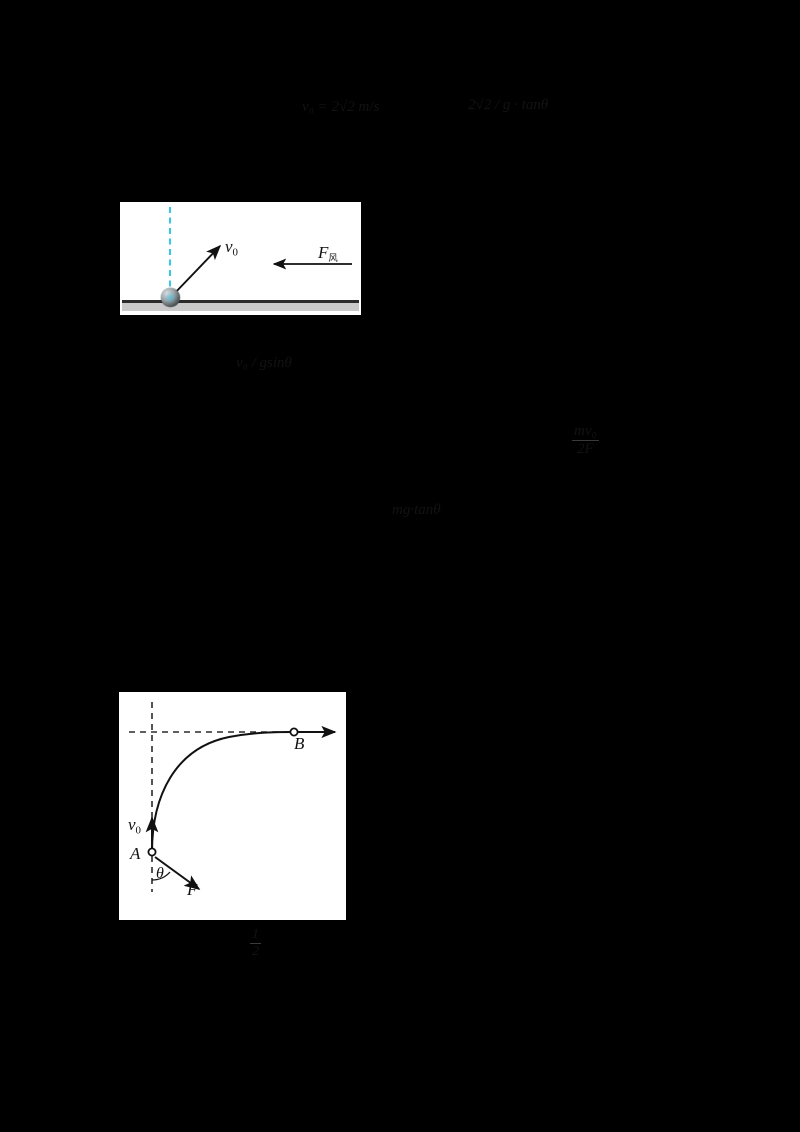 Image resolution: width=800 pixels, height=1132 pixels. I want to click on fragment-mid-right-denominator: 2F, so click(585, 449).